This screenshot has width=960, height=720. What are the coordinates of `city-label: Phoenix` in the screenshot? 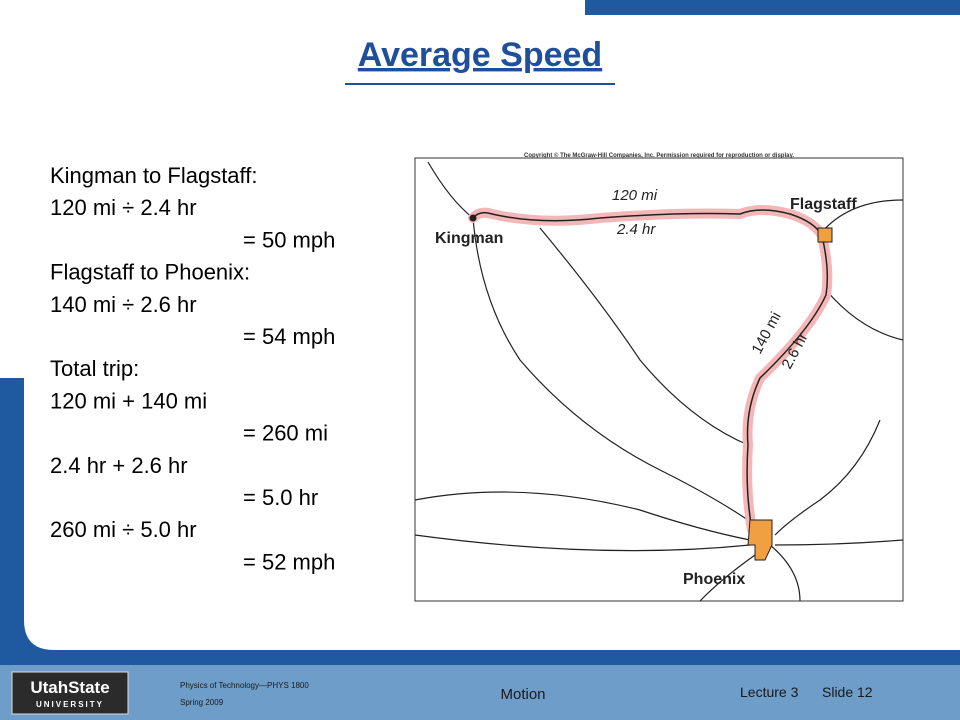 It's located at (714, 579).